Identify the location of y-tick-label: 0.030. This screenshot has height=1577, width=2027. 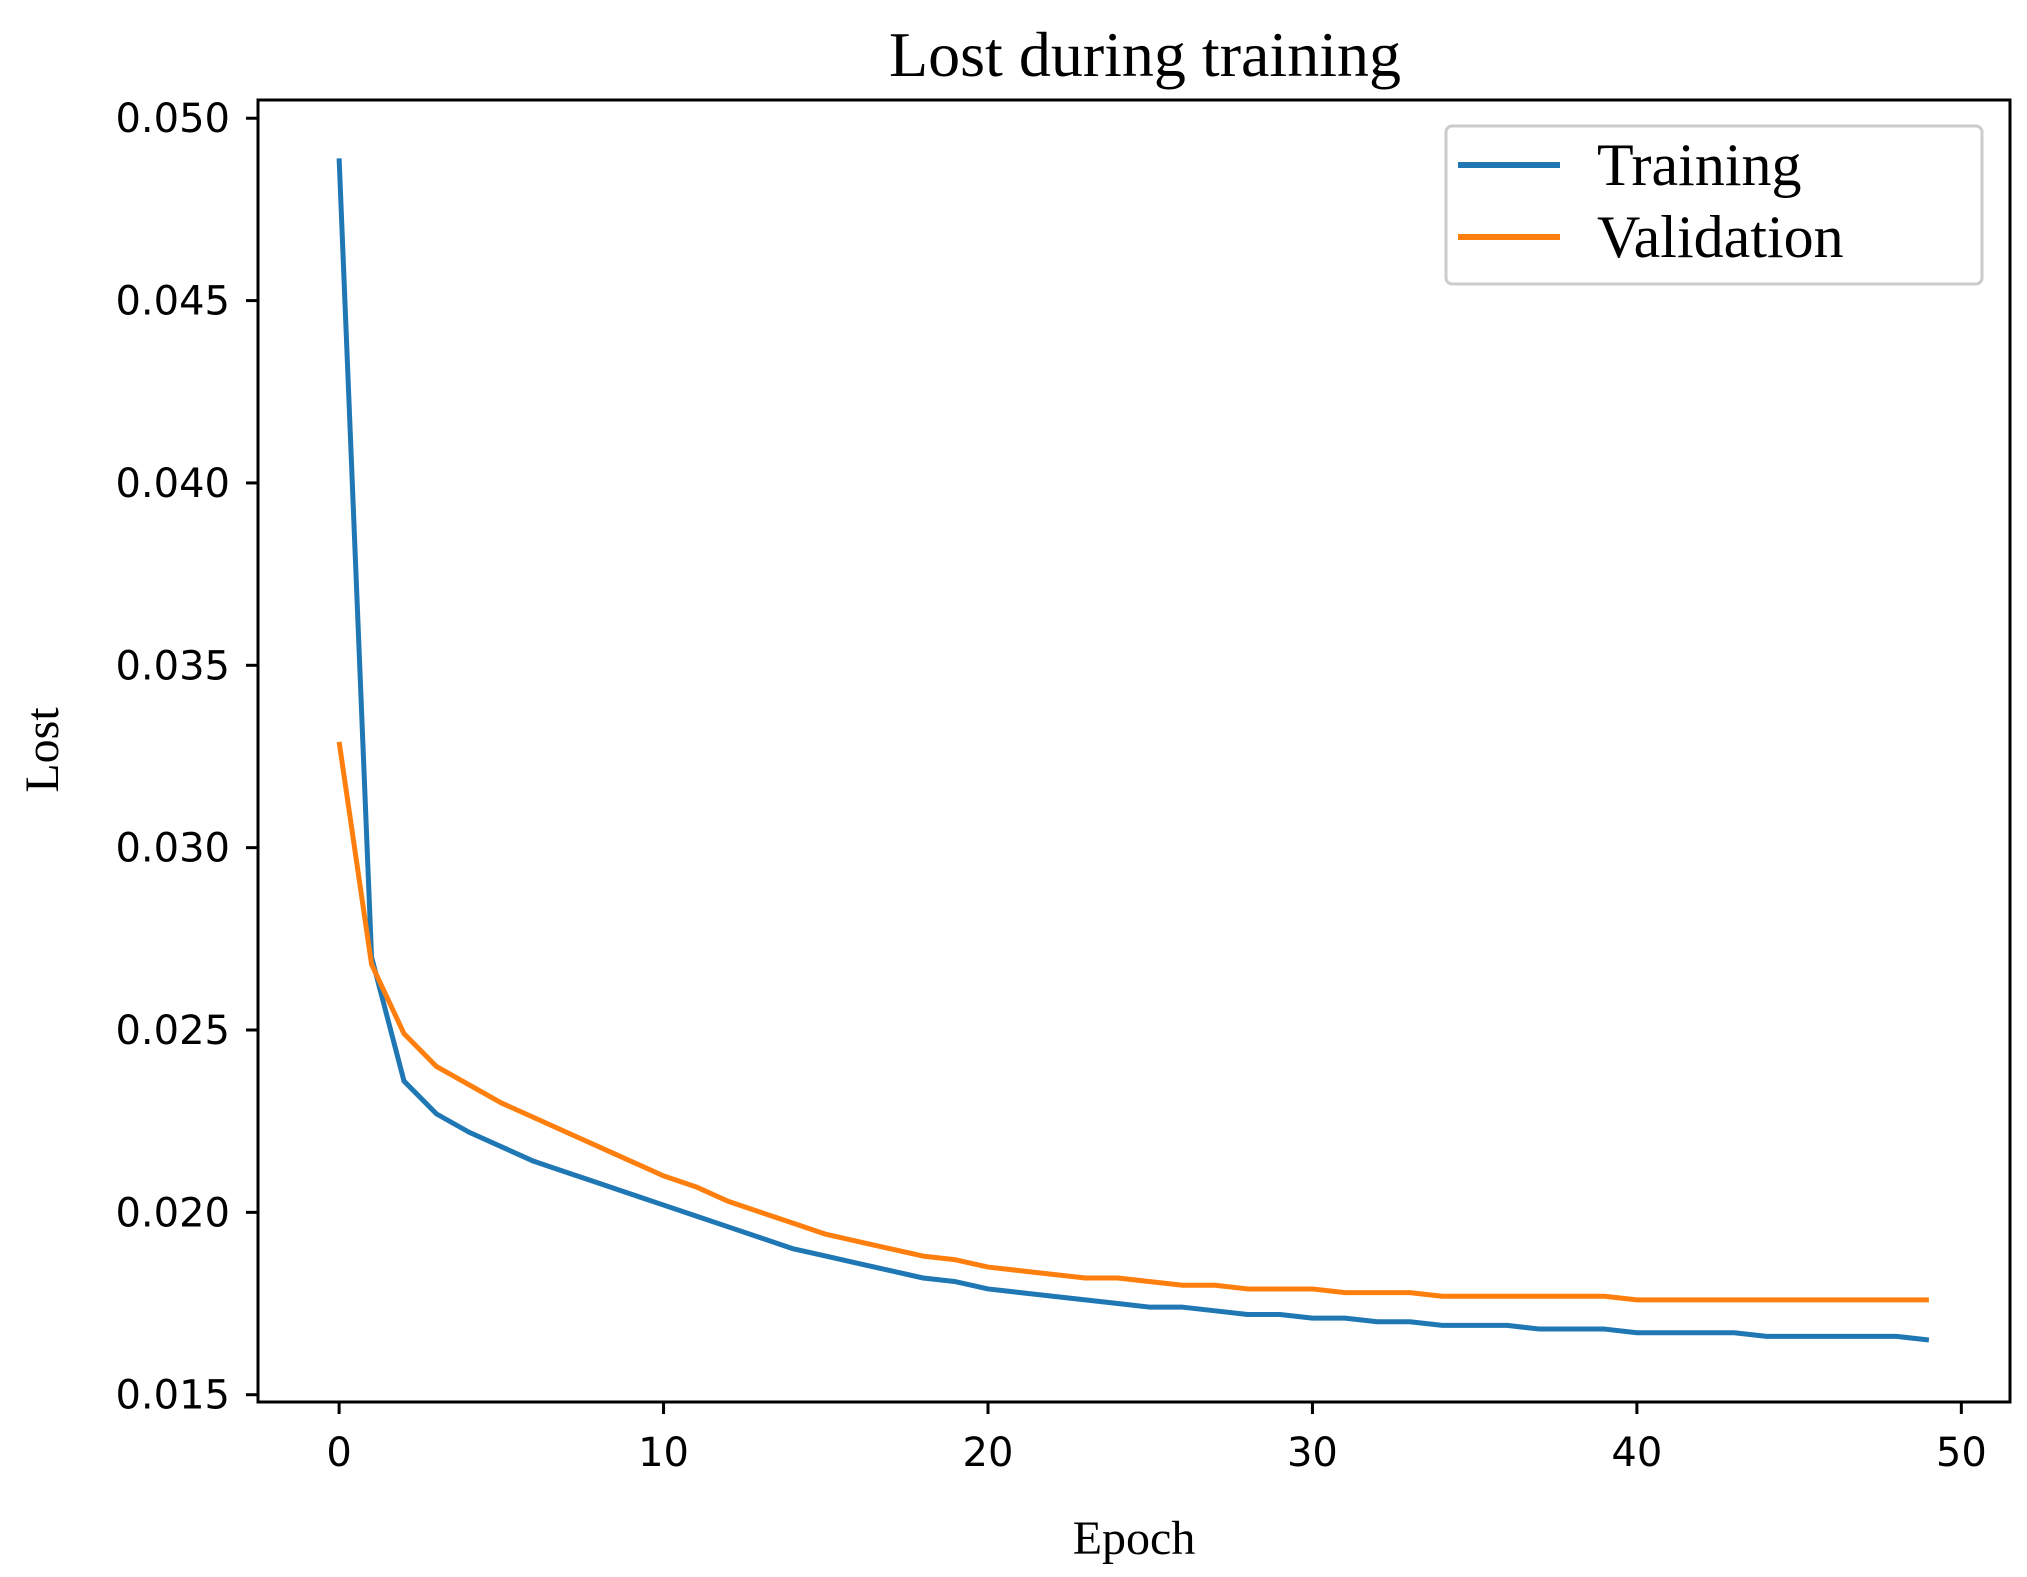
(172, 849).